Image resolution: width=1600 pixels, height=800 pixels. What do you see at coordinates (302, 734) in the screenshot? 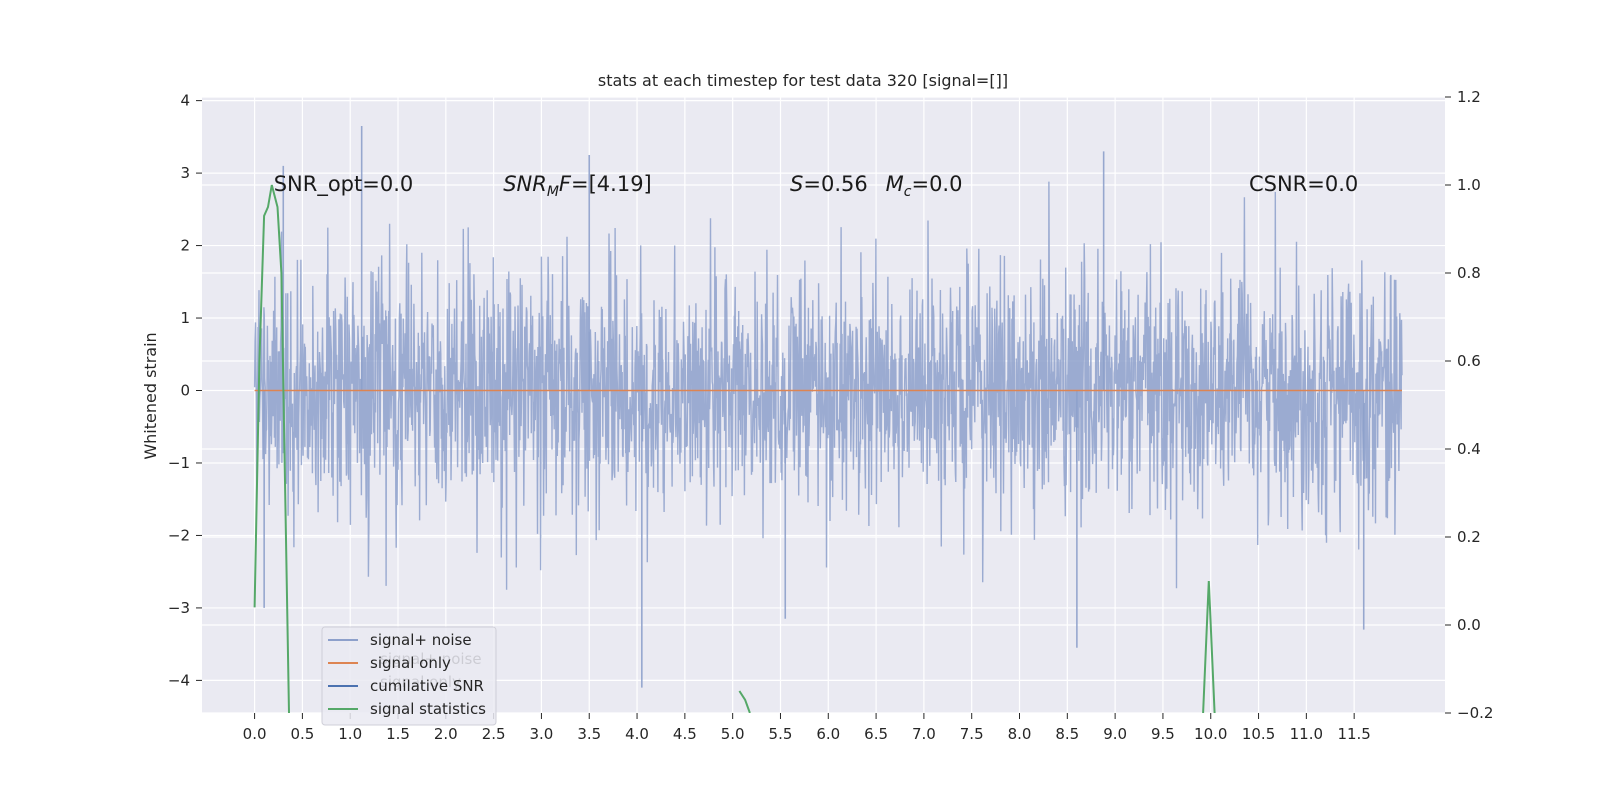
I see `x-tick-label: 0.5` at bounding box center [302, 734].